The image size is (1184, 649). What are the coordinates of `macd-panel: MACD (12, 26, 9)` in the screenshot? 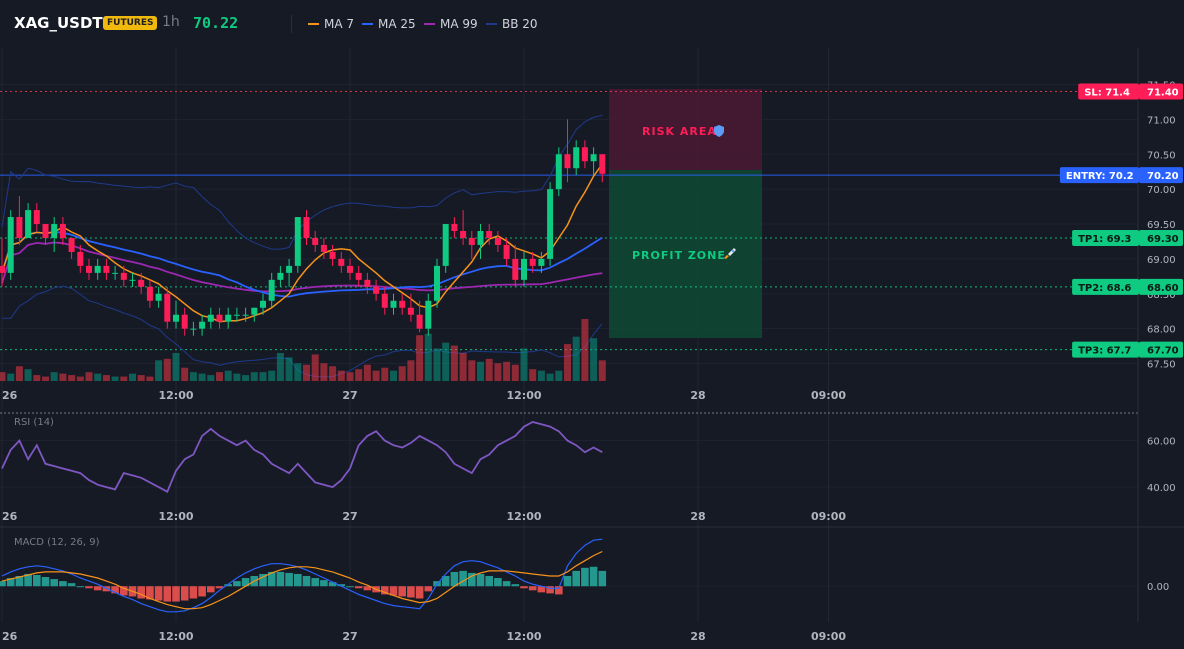 It's located at (303, 575).